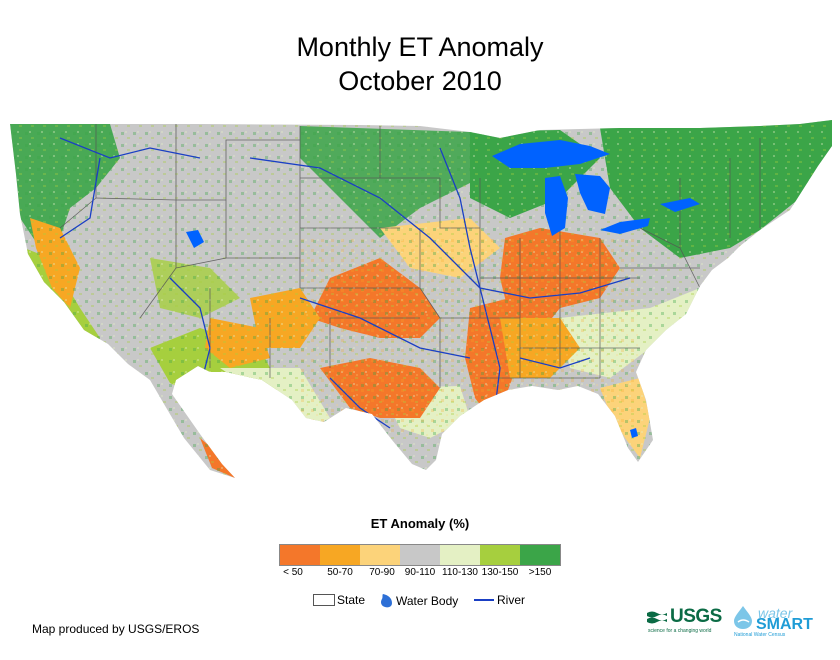 The width and height of the screenshot is (840, 660). I want to click on legend-label-70-90: 70-90, so click(382, 572).